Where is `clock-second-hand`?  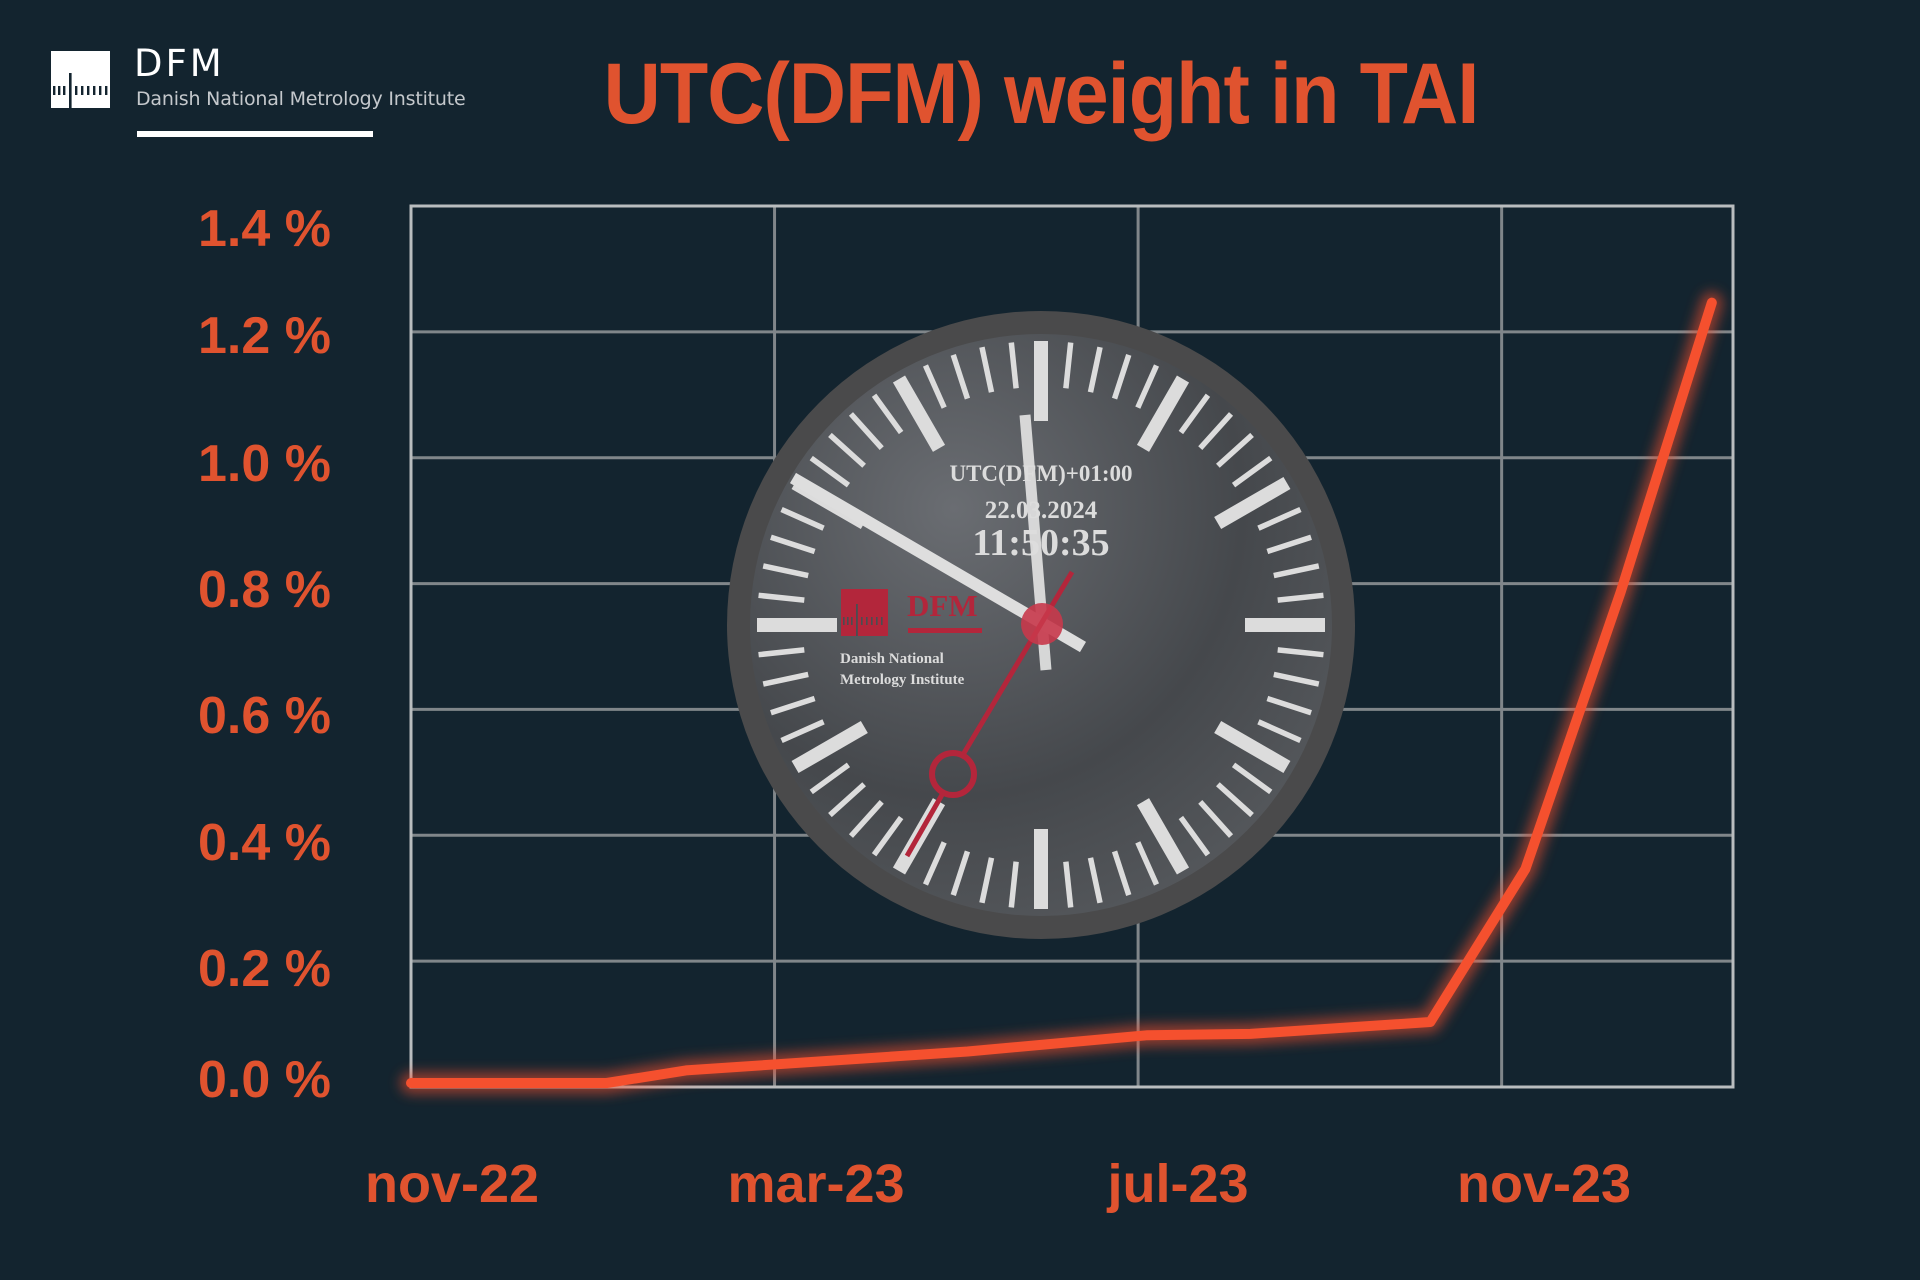 clock-second-hand is located at coordinates (989, 714).